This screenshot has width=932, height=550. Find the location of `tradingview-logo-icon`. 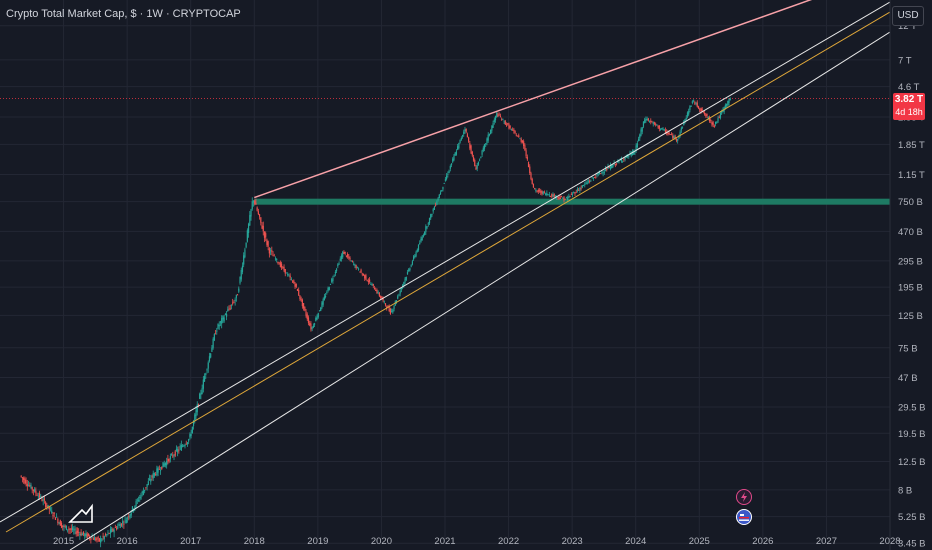

tradingview-logo-icon is located at coordinates (80, 513).